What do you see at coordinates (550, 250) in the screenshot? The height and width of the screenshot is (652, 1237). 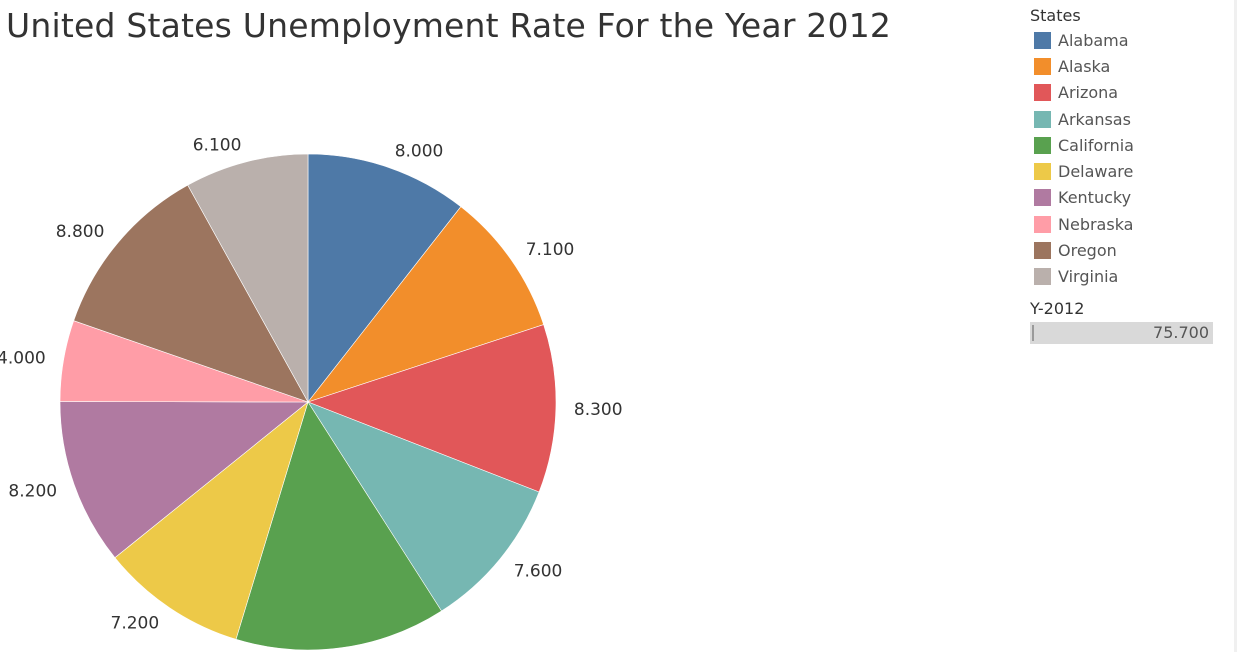 I see `slice-label-alaska: 7.100` at bounding box center [550, 250].